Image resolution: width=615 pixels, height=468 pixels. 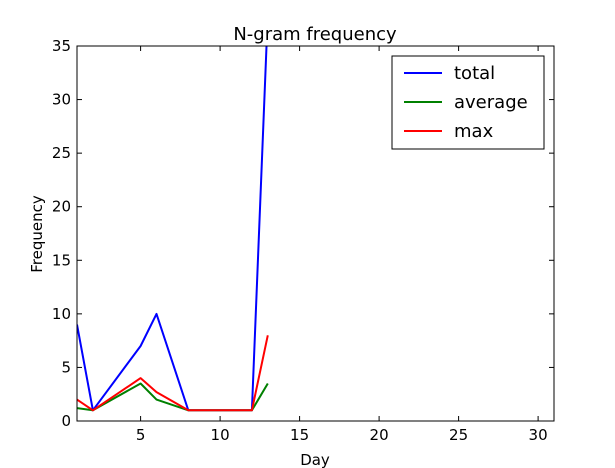 What do you see at coordinates (173, 373) in the screenshot?
I see `series-line-max` at bounding box center [173, 373].